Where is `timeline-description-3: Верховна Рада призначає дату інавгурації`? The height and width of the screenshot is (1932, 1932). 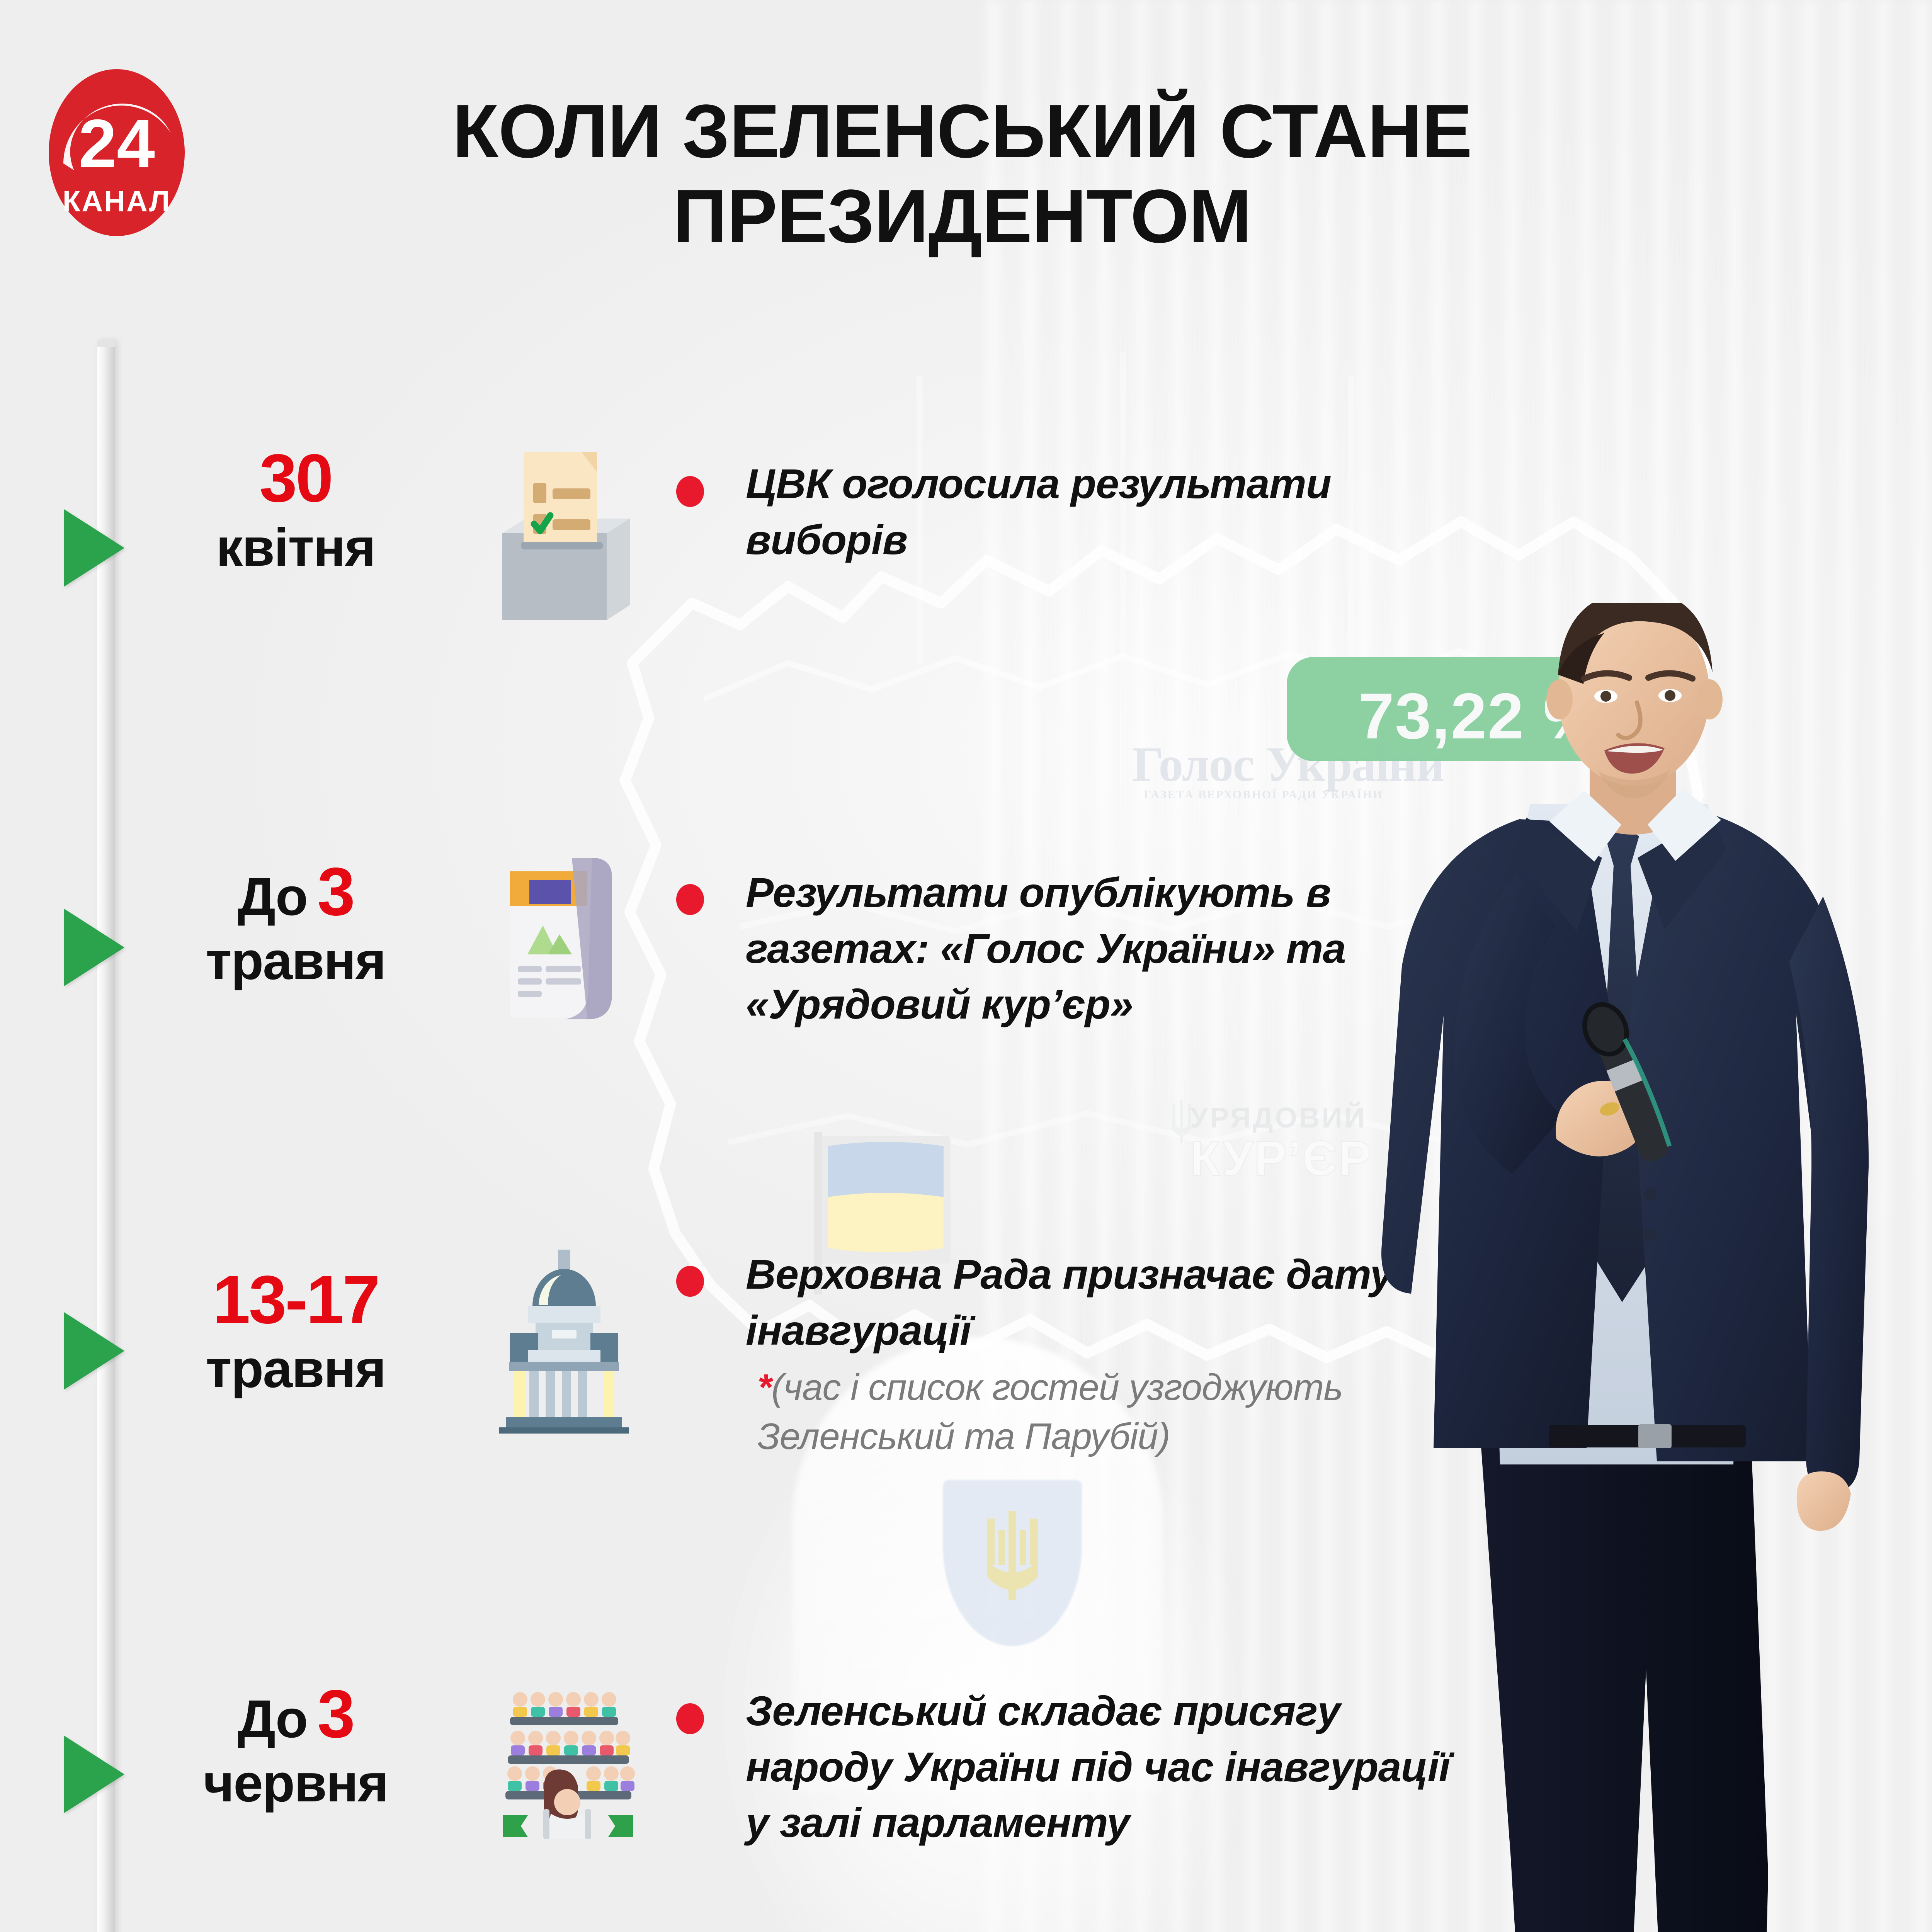 timeline-description-3: Верховна Рада призначає дату інавгурації is located at coordinates (1070, 1303).